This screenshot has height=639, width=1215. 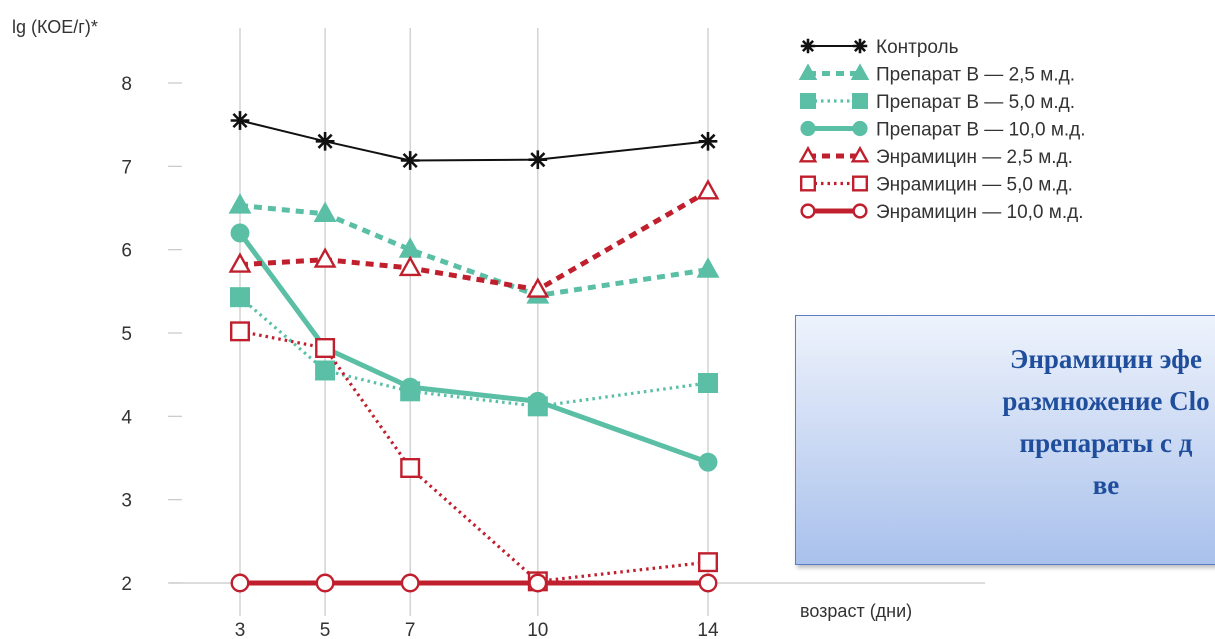 What do you see at coordinates (975, 102) in the screenshot?
I see `legend-label-3: Препарат В — 5,0 м.д.` at bounding box center [975, 102].